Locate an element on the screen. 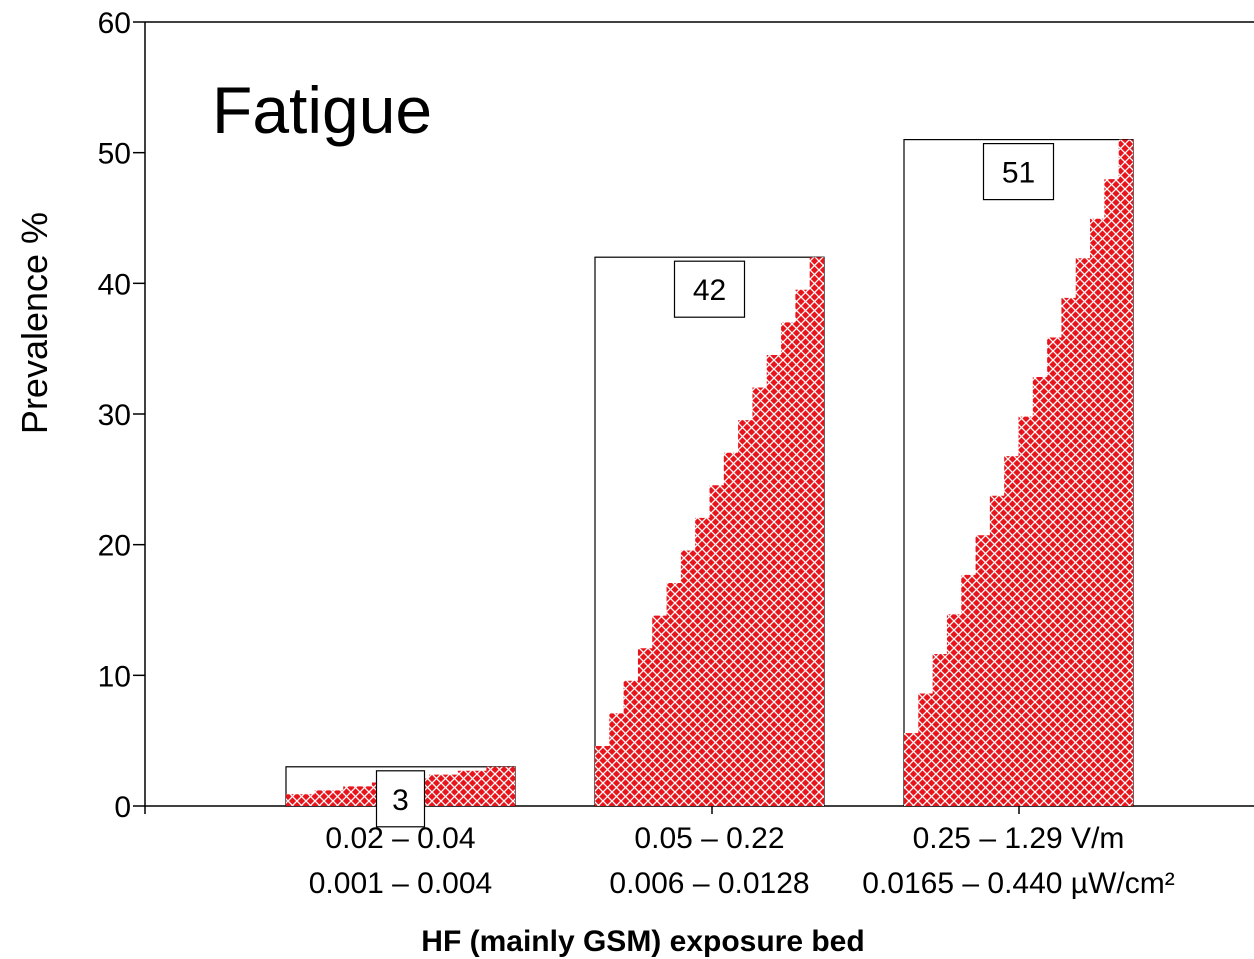  x-axis-label: HF (mainly GSM) exposure bed is located at coordinates (642, 941).